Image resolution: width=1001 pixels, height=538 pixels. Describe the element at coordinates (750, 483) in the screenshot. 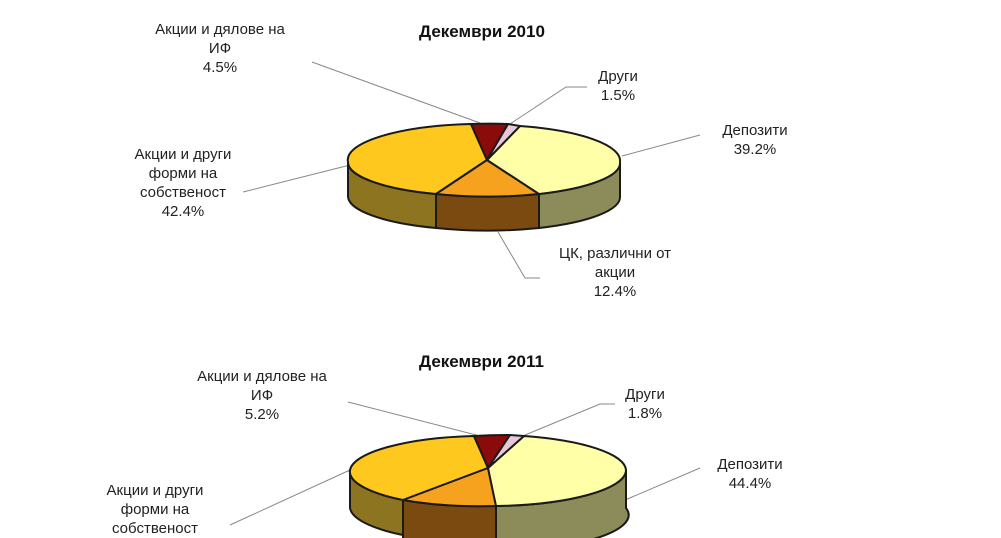

I see `label-value: 44.4%` at that location.